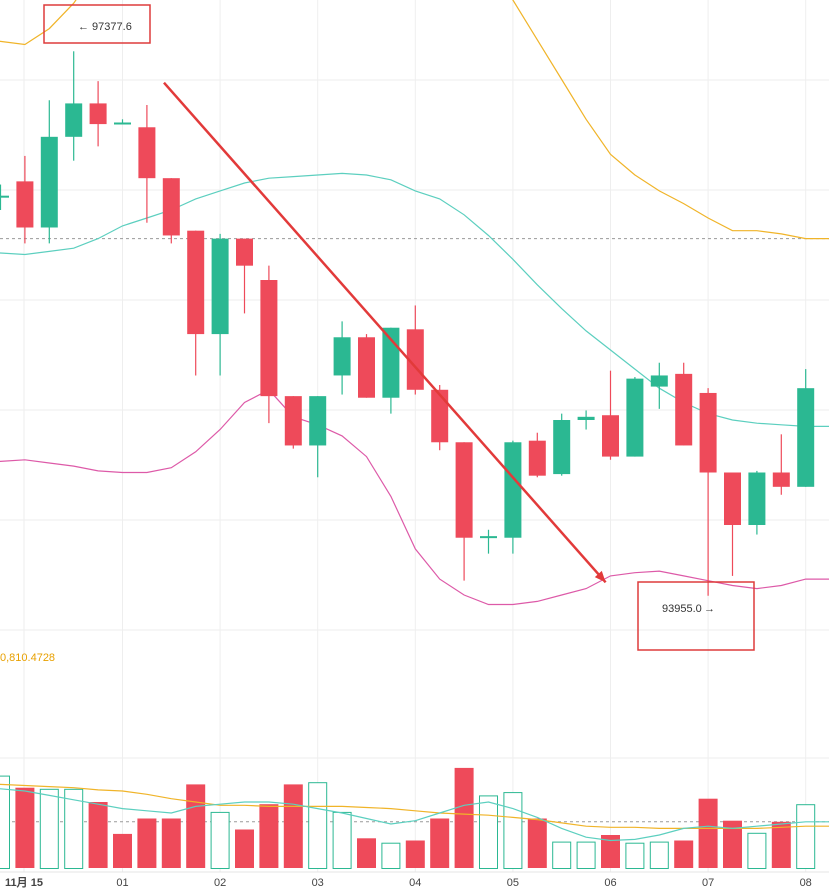 The height and width of the screenshot is (896, 829). What do you see at coordinates (408, 882) in the screenshot?
I see `x-axis: 11月 15 01 02 03 04 05 06 07 08` at bounding box center [408, 882].